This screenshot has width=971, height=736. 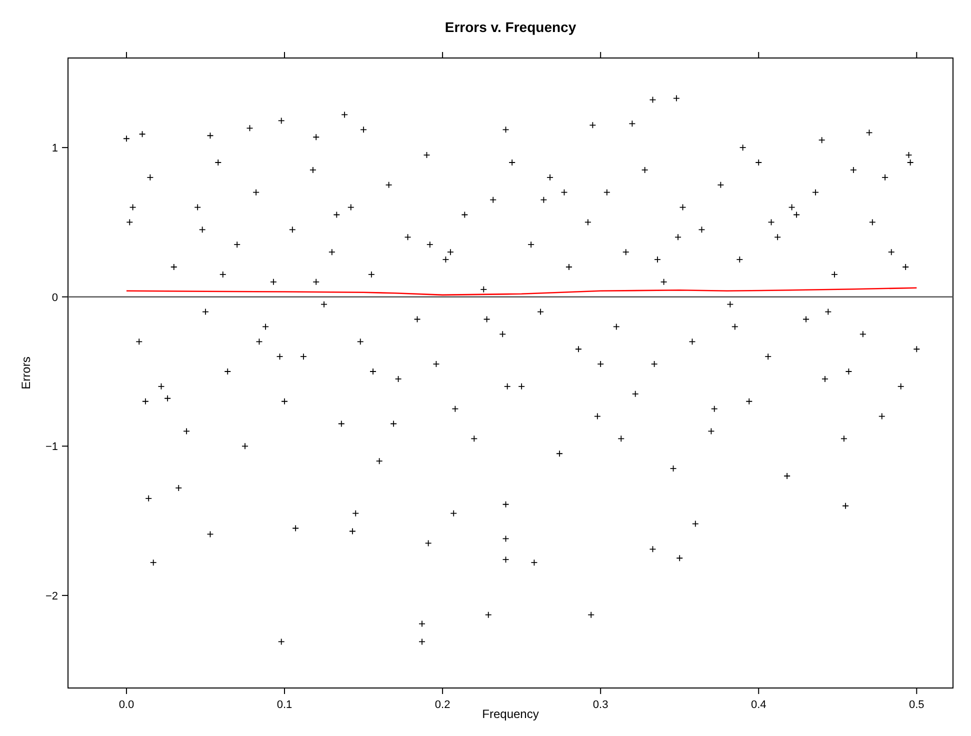 I want to click on x-tick-label: 0.0, so click(x=126, y=705).